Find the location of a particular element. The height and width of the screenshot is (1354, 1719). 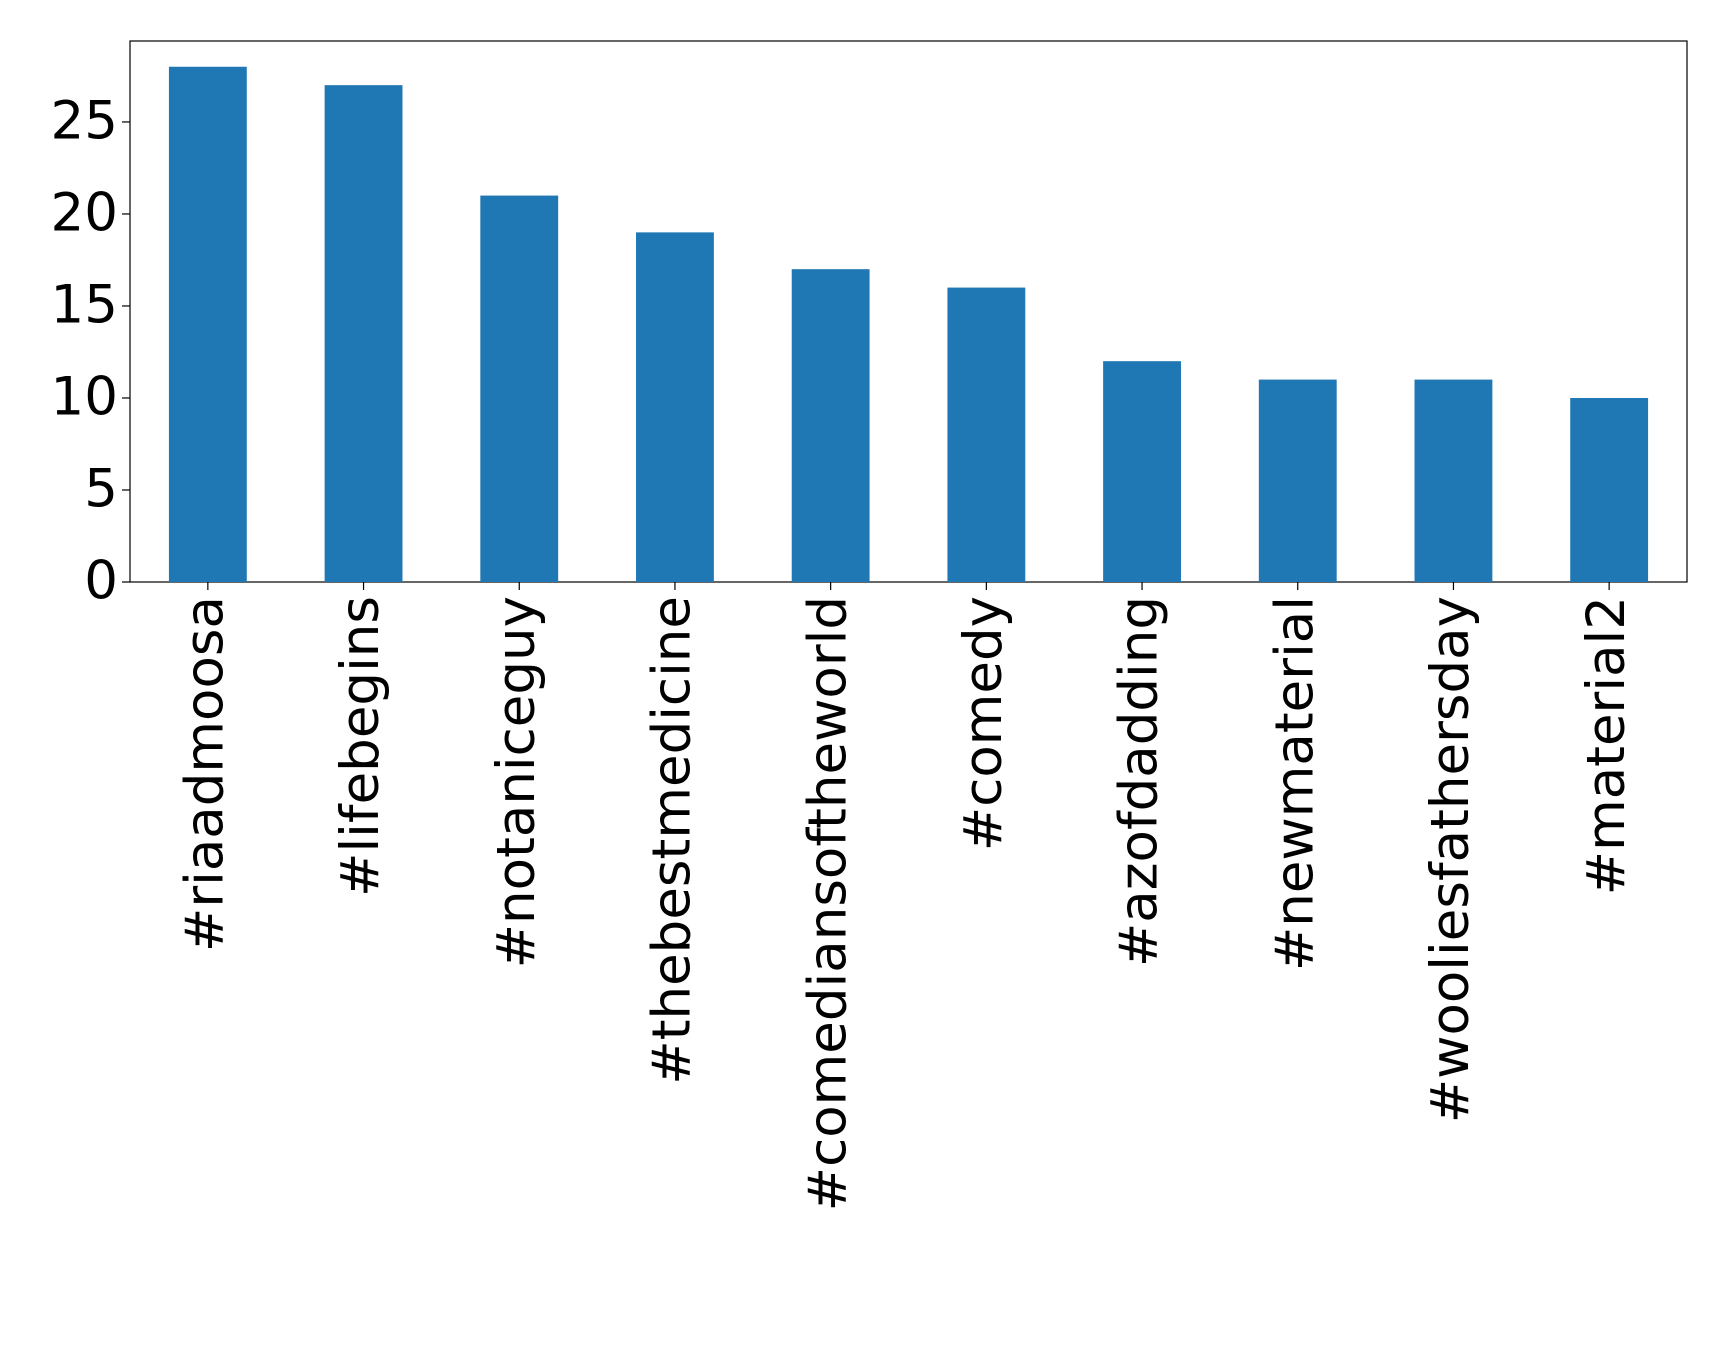

y-tick-label: 0 is located at coordinates (101, 581).